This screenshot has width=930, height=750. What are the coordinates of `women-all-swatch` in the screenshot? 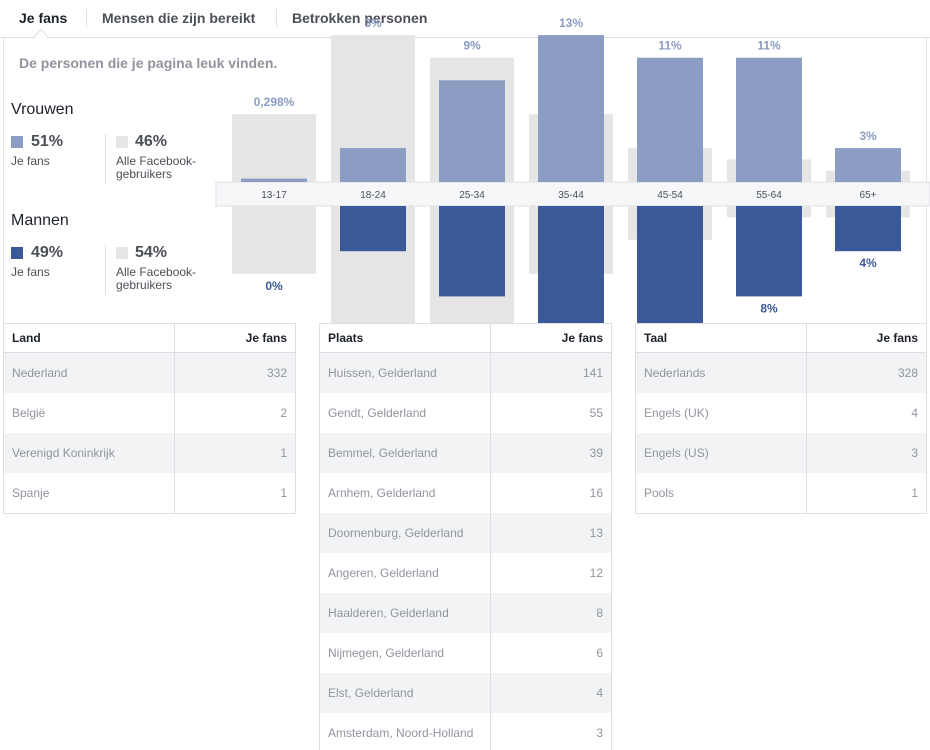 It's located at (122, 142).